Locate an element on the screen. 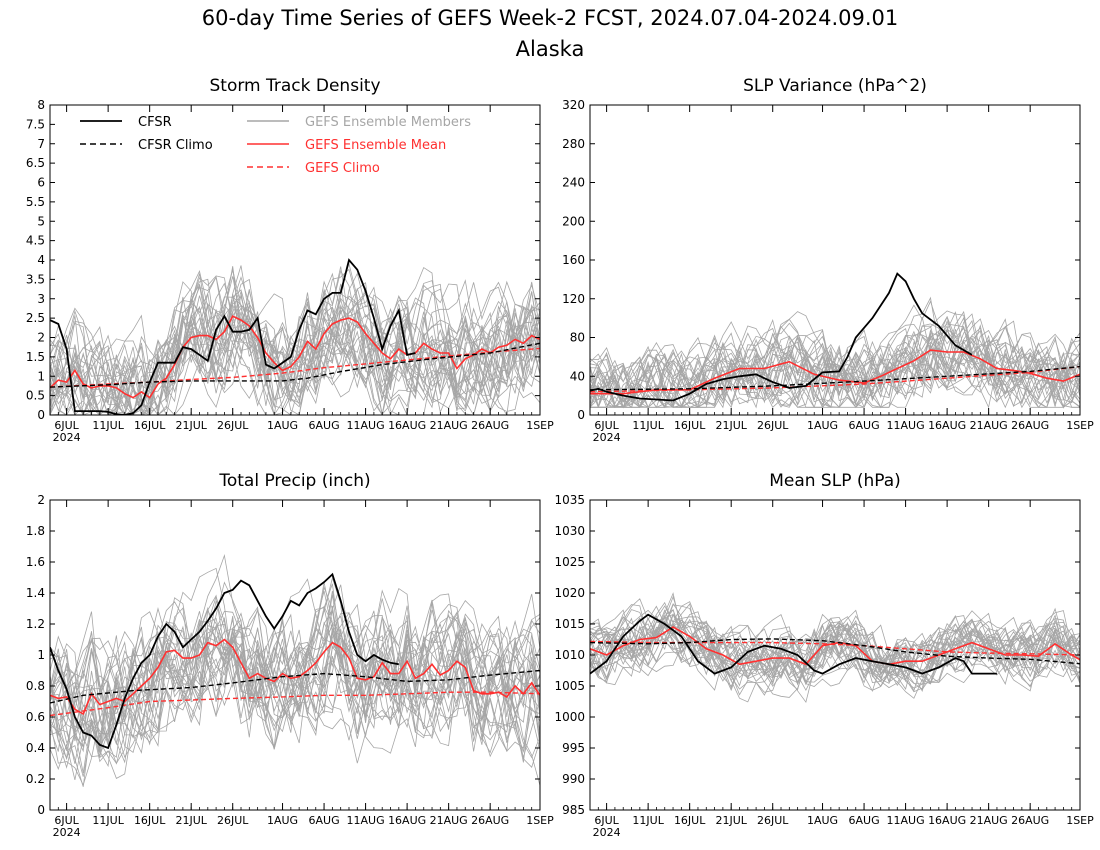 This screenshot has width=1100, height=850. y-tick-label: 0.2 is located at coordinates (35, 779).